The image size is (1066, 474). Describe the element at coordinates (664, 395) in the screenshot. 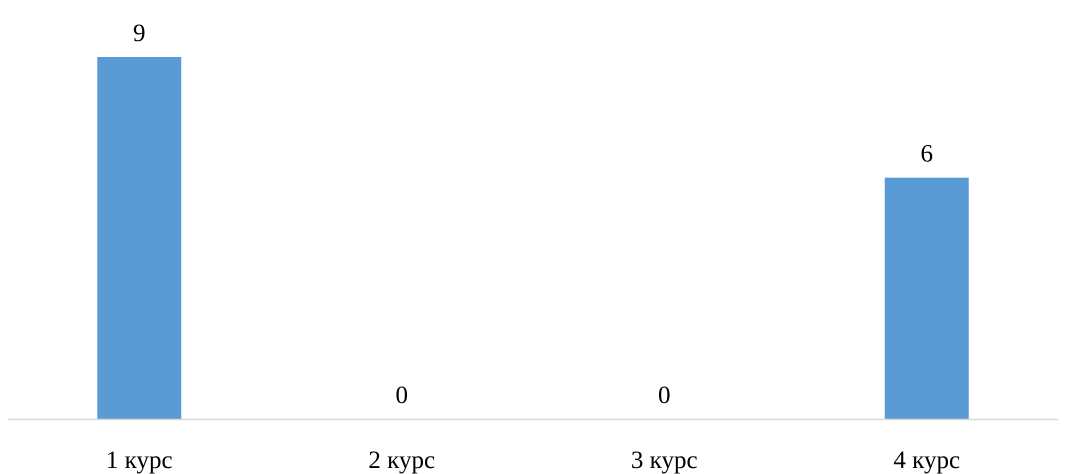

I see `data-label-3: 0` at that location.